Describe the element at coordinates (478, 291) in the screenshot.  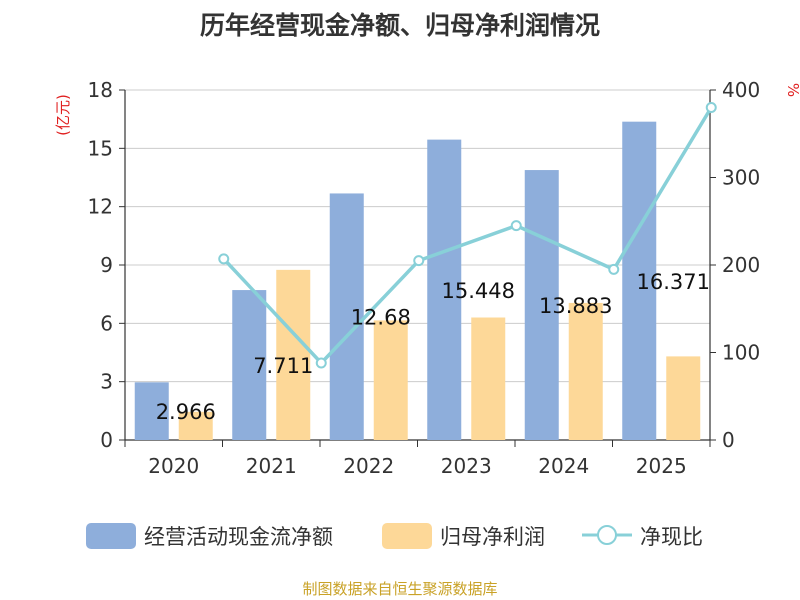
I see `data-label-operating-cash-flow: 15.448` at that location.